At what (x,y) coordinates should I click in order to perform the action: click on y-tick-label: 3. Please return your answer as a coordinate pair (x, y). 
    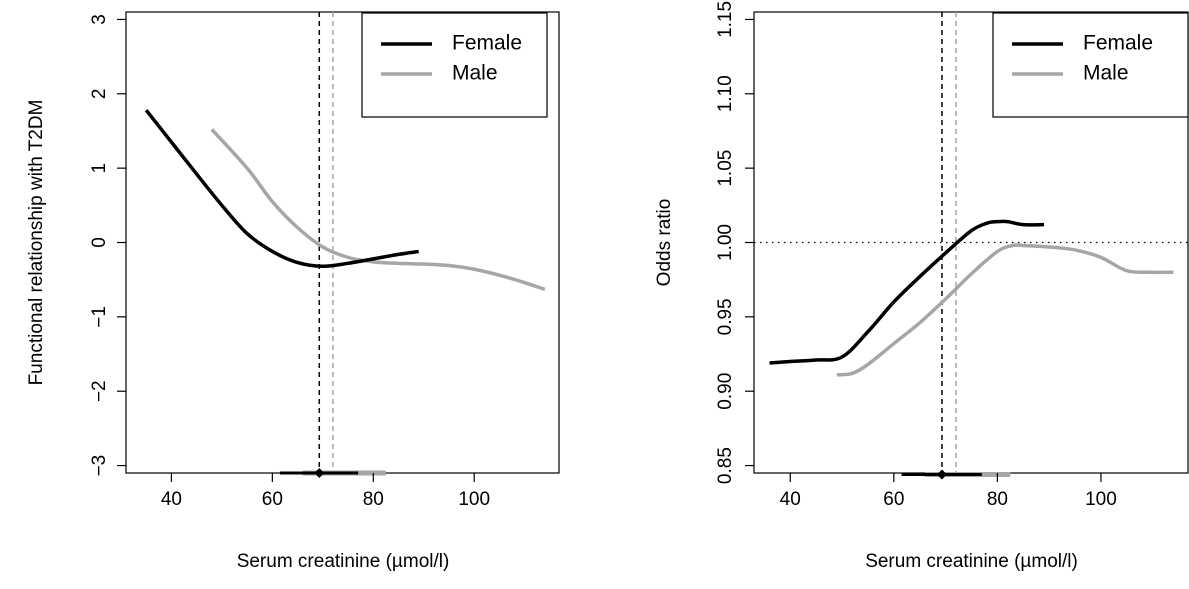
    Looking at the image, I should click on (99, 19).